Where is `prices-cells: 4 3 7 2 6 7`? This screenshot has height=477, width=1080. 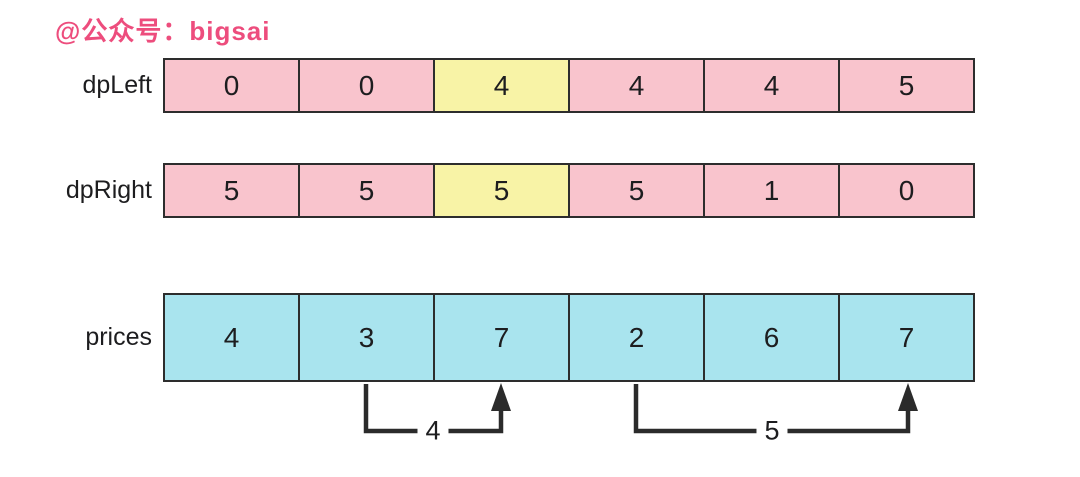 prices-cells: 4 3 7 2 6 7 is located at coordinates (569, 337).